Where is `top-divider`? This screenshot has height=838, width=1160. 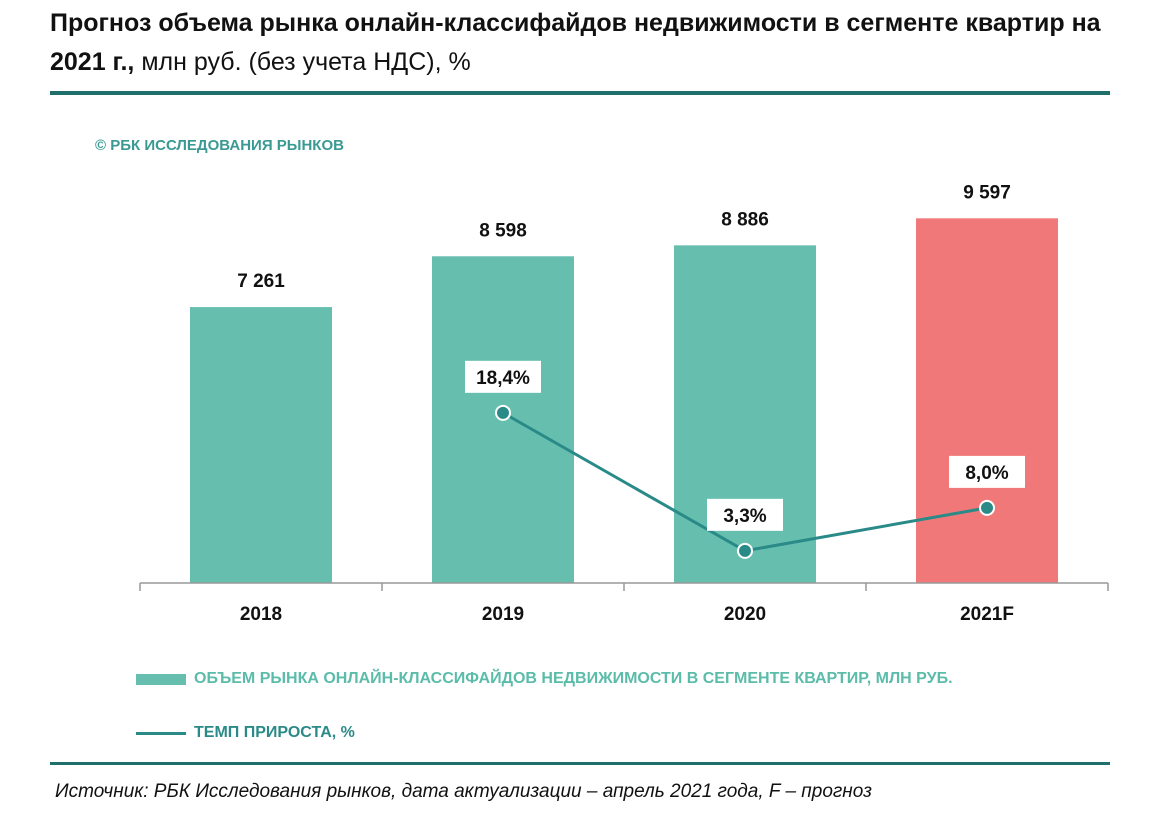 top-divider is located at coordinates (580, 93).